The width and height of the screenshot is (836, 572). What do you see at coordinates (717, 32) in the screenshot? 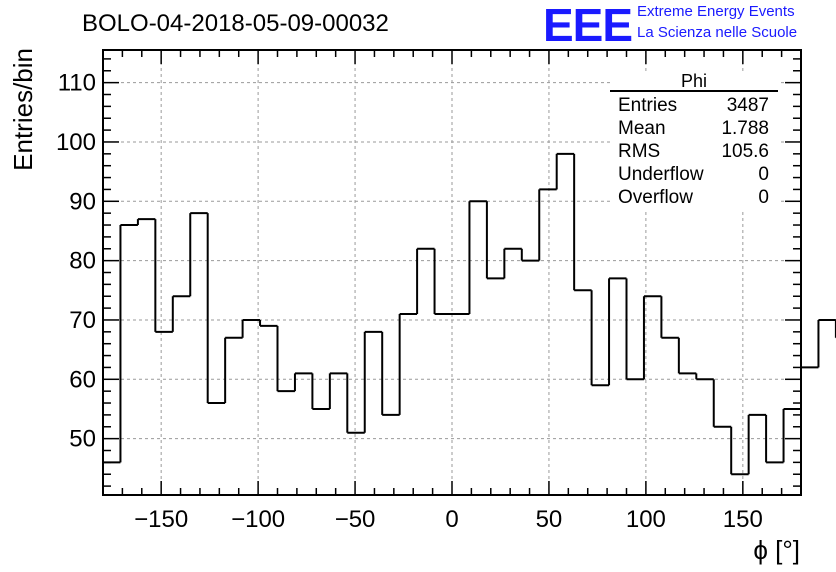
I see `logo-line-2: La Scienza nelle Scuole` at bounding box center [717, 32].